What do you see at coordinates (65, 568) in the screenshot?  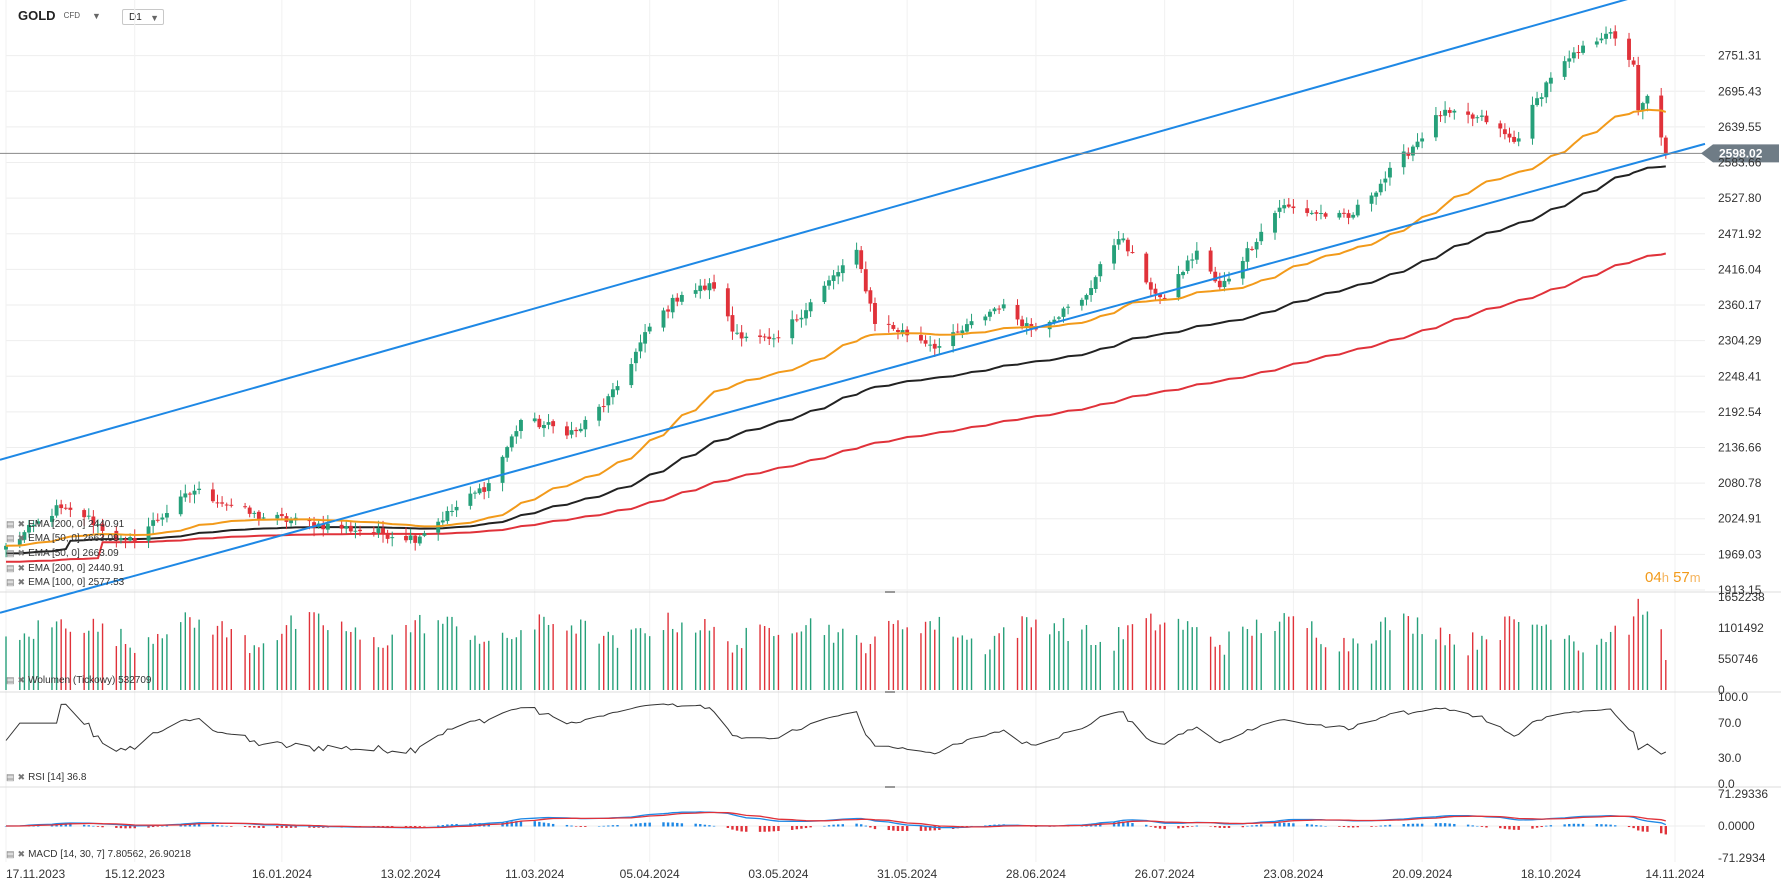 I see `legend-ema200b: ▤ ✖ EMA [200, 0] 2440.91` at bounding box center [65, 568].